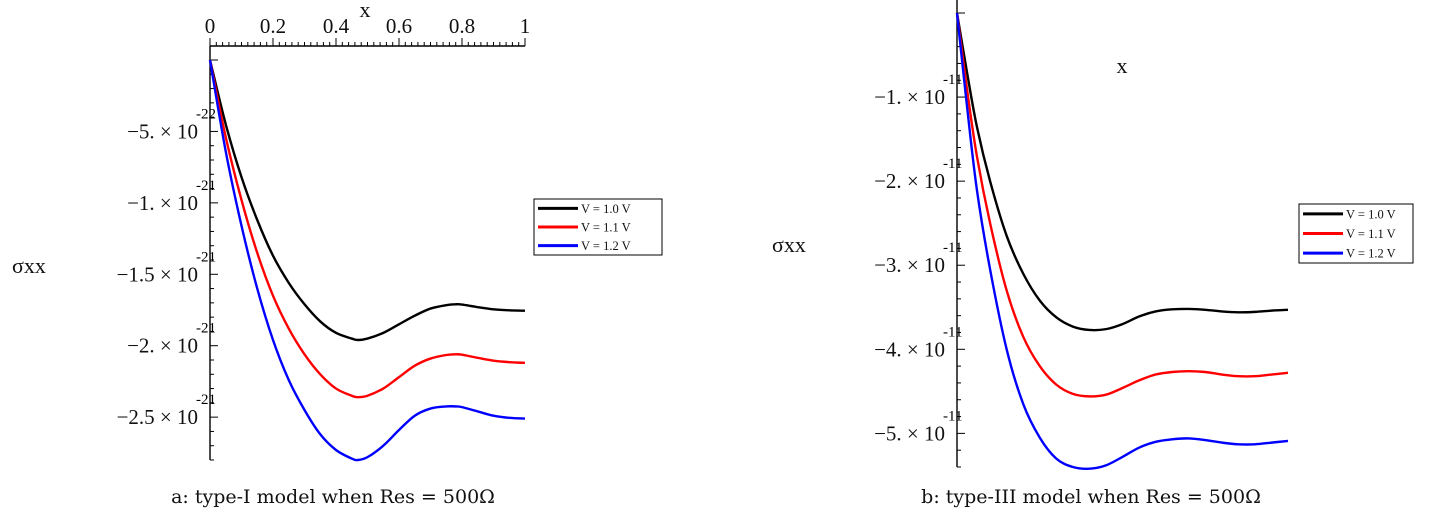  What do you see at coordinates (157, 417) in the screenshot?
I see `y-tick-label: −2.5 × 10` at bounding box center [157, 417].